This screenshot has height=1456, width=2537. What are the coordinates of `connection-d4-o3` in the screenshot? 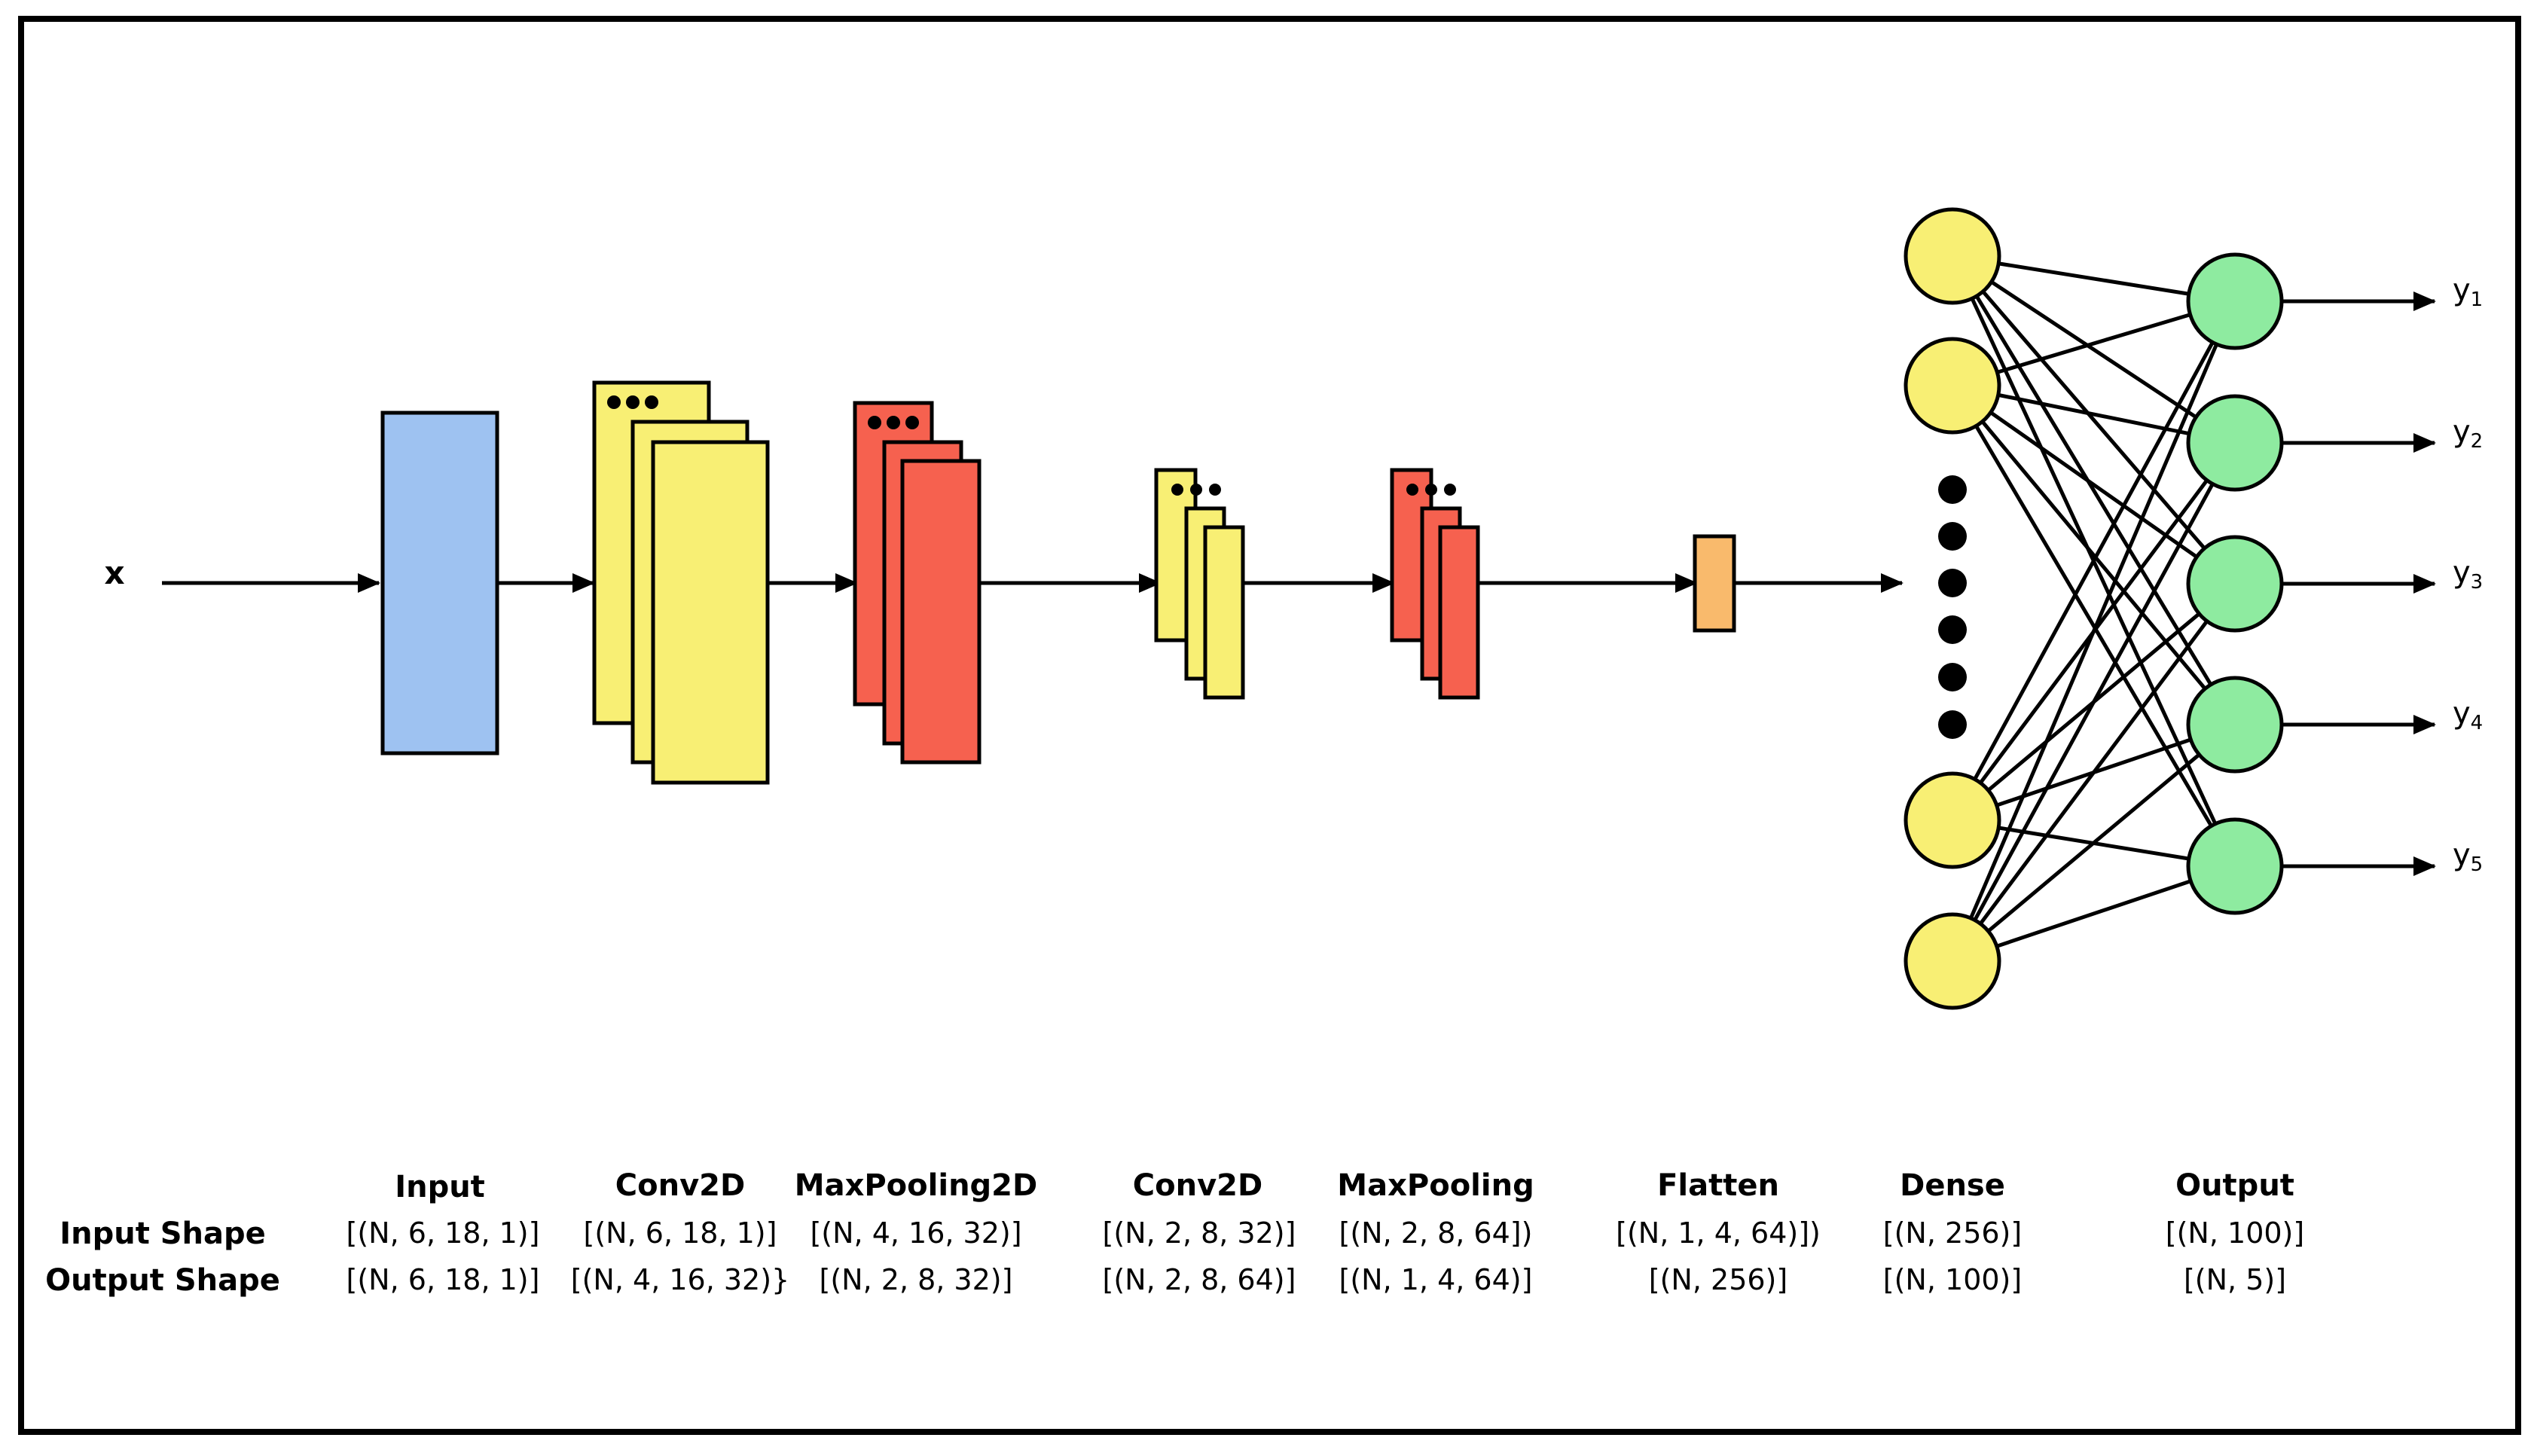 It's located at (2093, 772).